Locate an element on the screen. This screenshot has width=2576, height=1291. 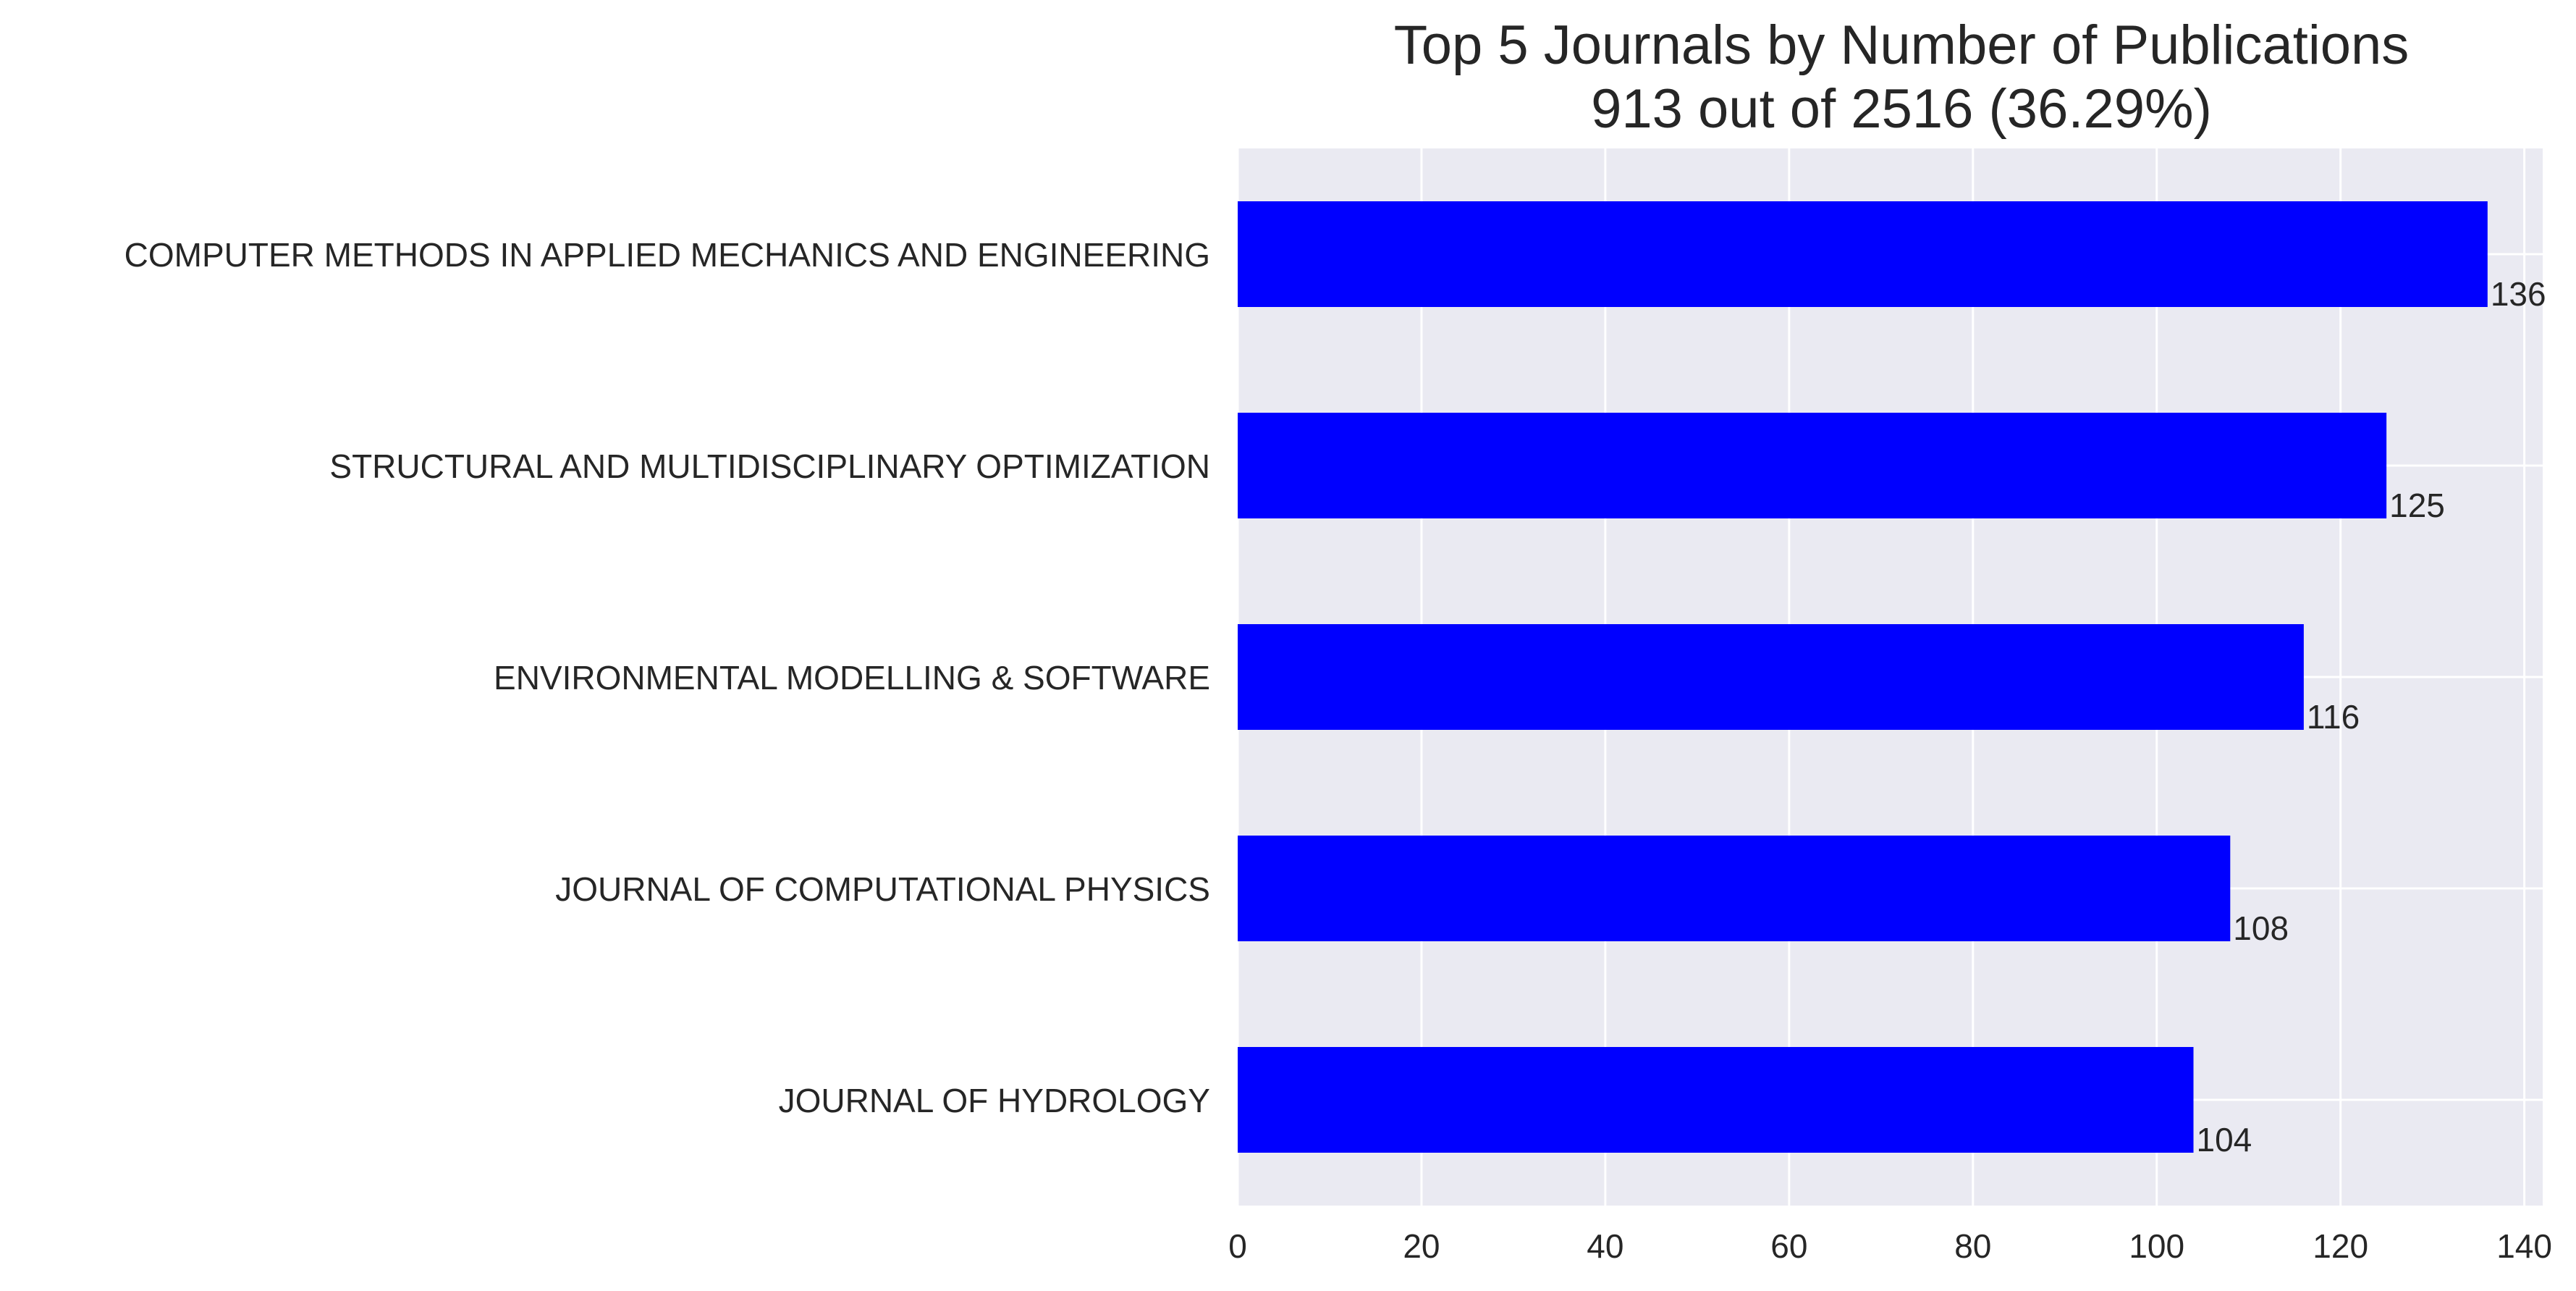
data-label: 136 is located at coordinates (2518, 294).